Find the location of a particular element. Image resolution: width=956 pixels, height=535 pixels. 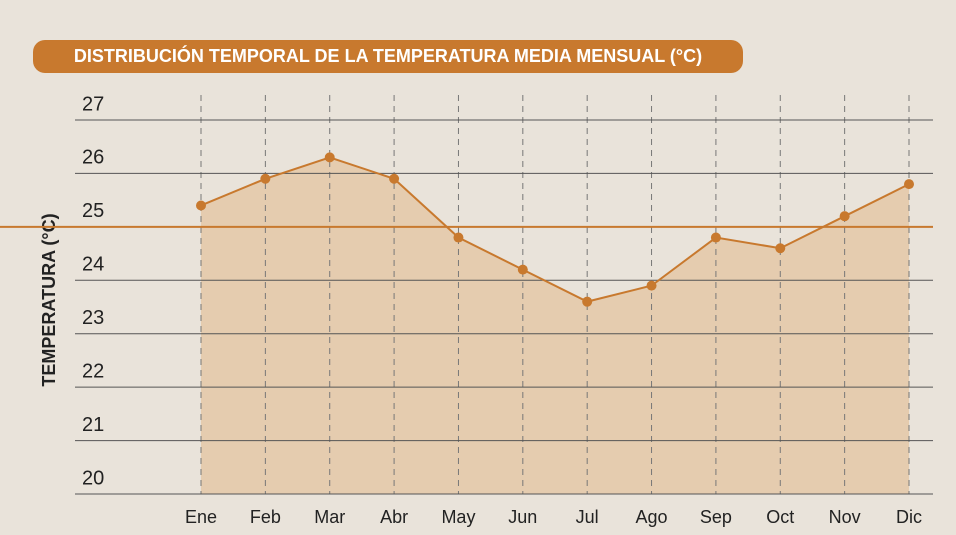

x-tick-label: Jul is located at coordinates (587, 517).